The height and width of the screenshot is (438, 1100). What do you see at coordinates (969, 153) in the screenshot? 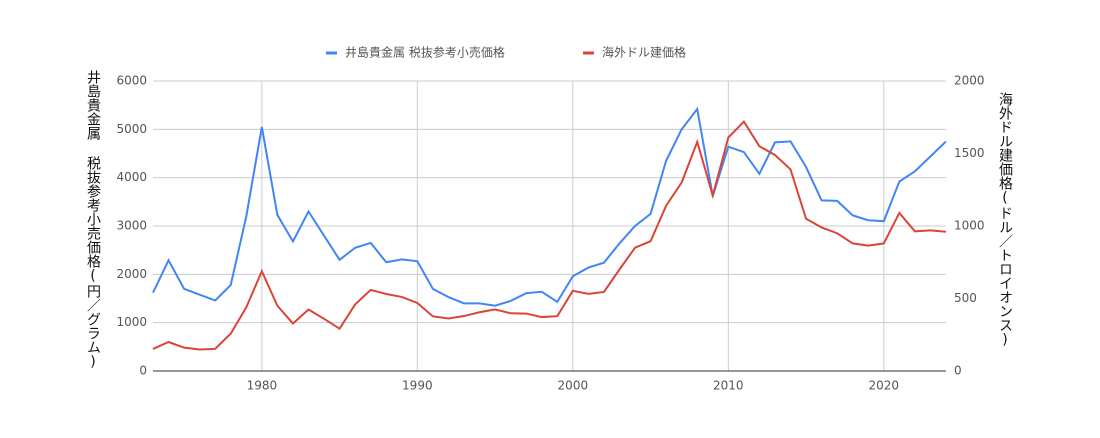
I see `y2-tick-label: 1500` at bounding box center [969, 153].